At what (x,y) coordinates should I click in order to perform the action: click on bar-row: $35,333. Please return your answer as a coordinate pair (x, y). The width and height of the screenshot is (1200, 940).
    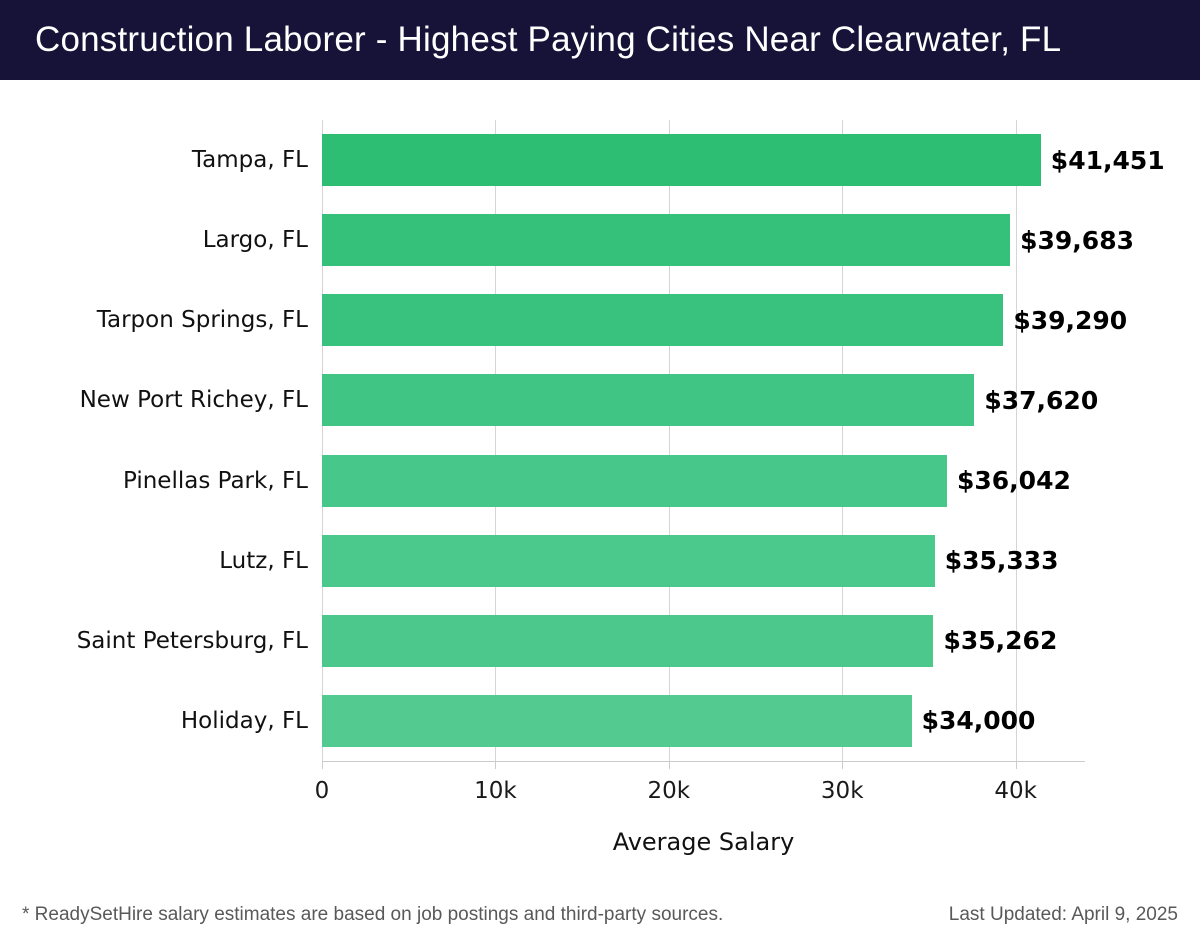
    Looking at the image, I should click on (703, 561).